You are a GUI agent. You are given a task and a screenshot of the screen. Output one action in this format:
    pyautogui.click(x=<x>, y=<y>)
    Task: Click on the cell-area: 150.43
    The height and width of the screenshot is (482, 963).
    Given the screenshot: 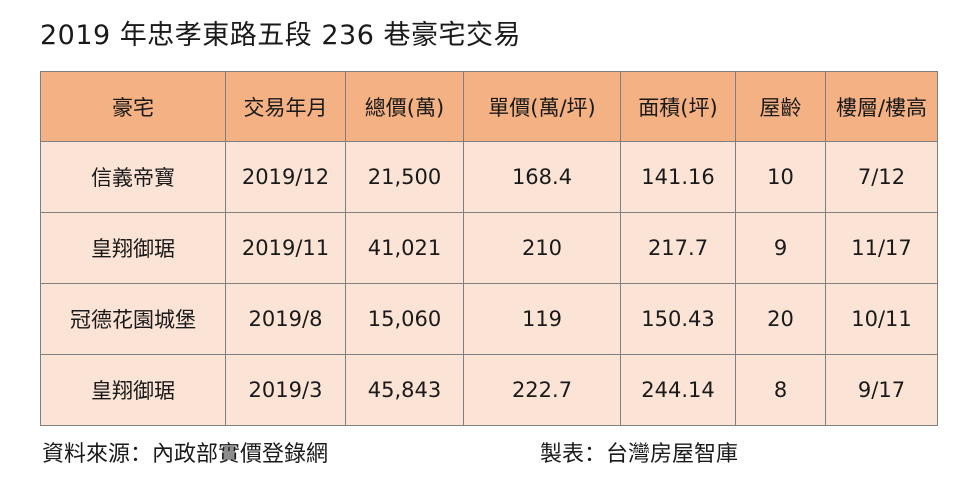 What is the action you would take?
    pyautogui.click(x=678, y=319)
    